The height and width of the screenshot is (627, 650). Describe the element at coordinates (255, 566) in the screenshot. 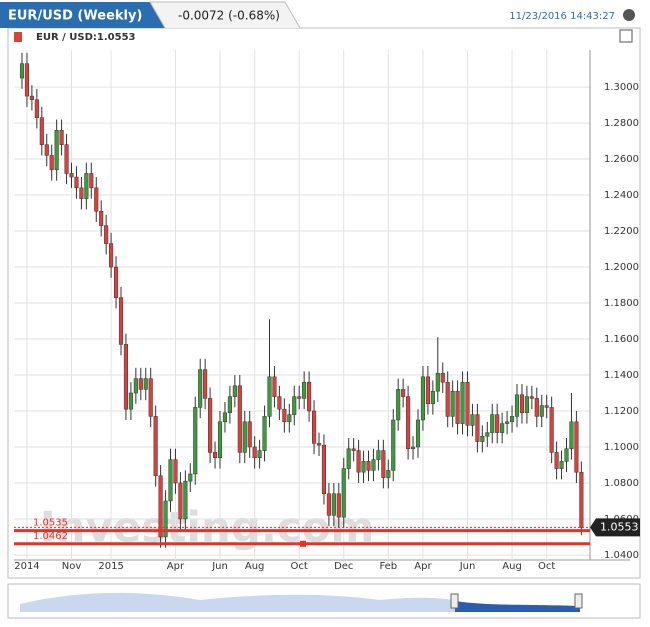

I see `x-tick-label: Aug` at that location.